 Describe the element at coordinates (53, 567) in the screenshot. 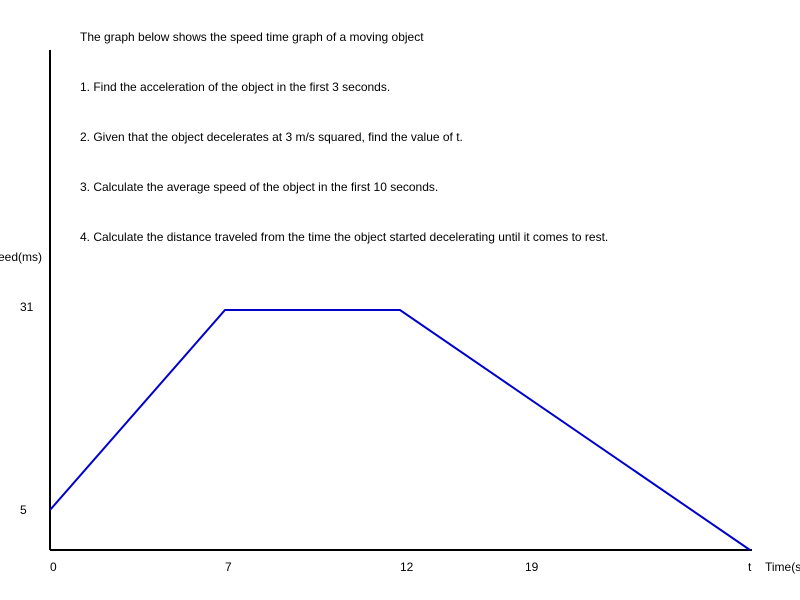

I see `x-tick-label: 0` at that location.